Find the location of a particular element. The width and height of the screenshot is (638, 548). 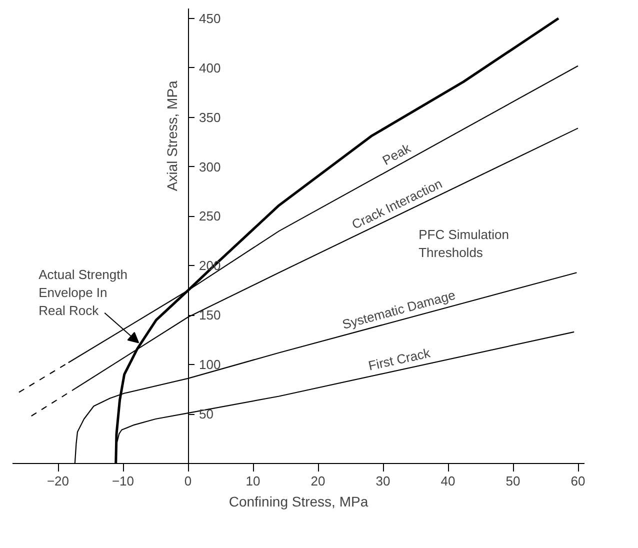

y-tick-label: 300 is located at coordinates (210, 166).